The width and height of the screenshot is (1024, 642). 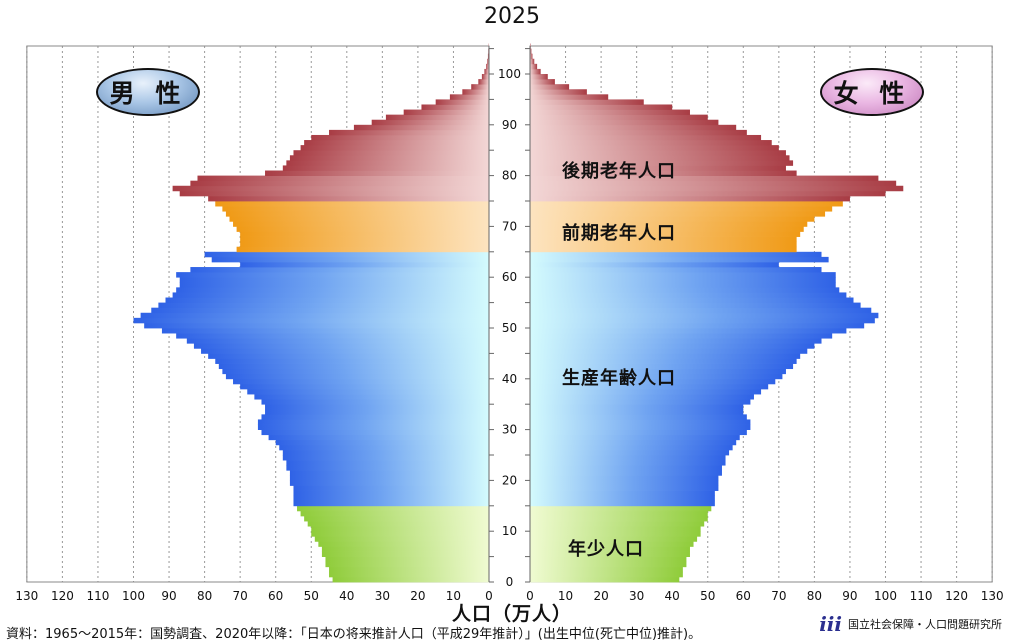 I want to click on x-tick-label: 90, so click(x=849, y=596).